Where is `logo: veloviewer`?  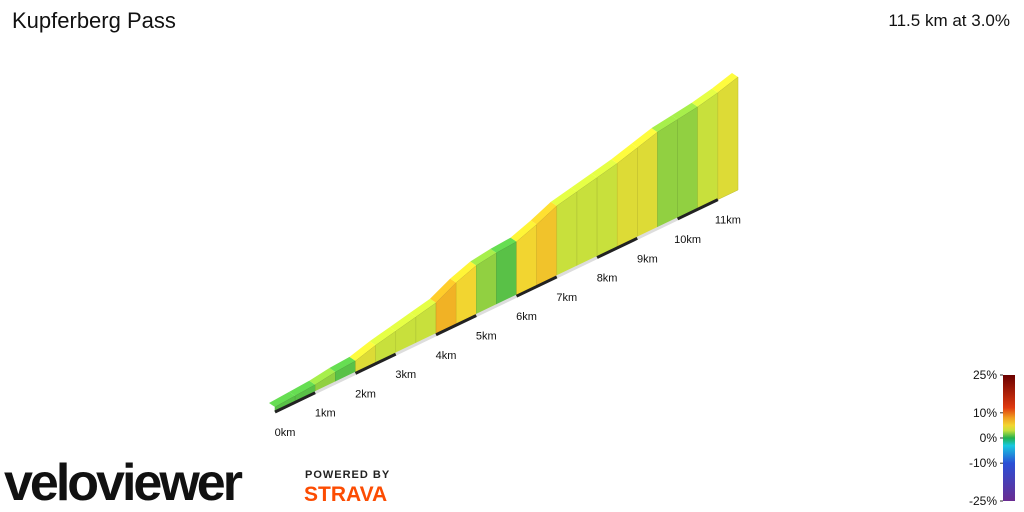
logo: veloviewer is located at coordinates (123, 483).